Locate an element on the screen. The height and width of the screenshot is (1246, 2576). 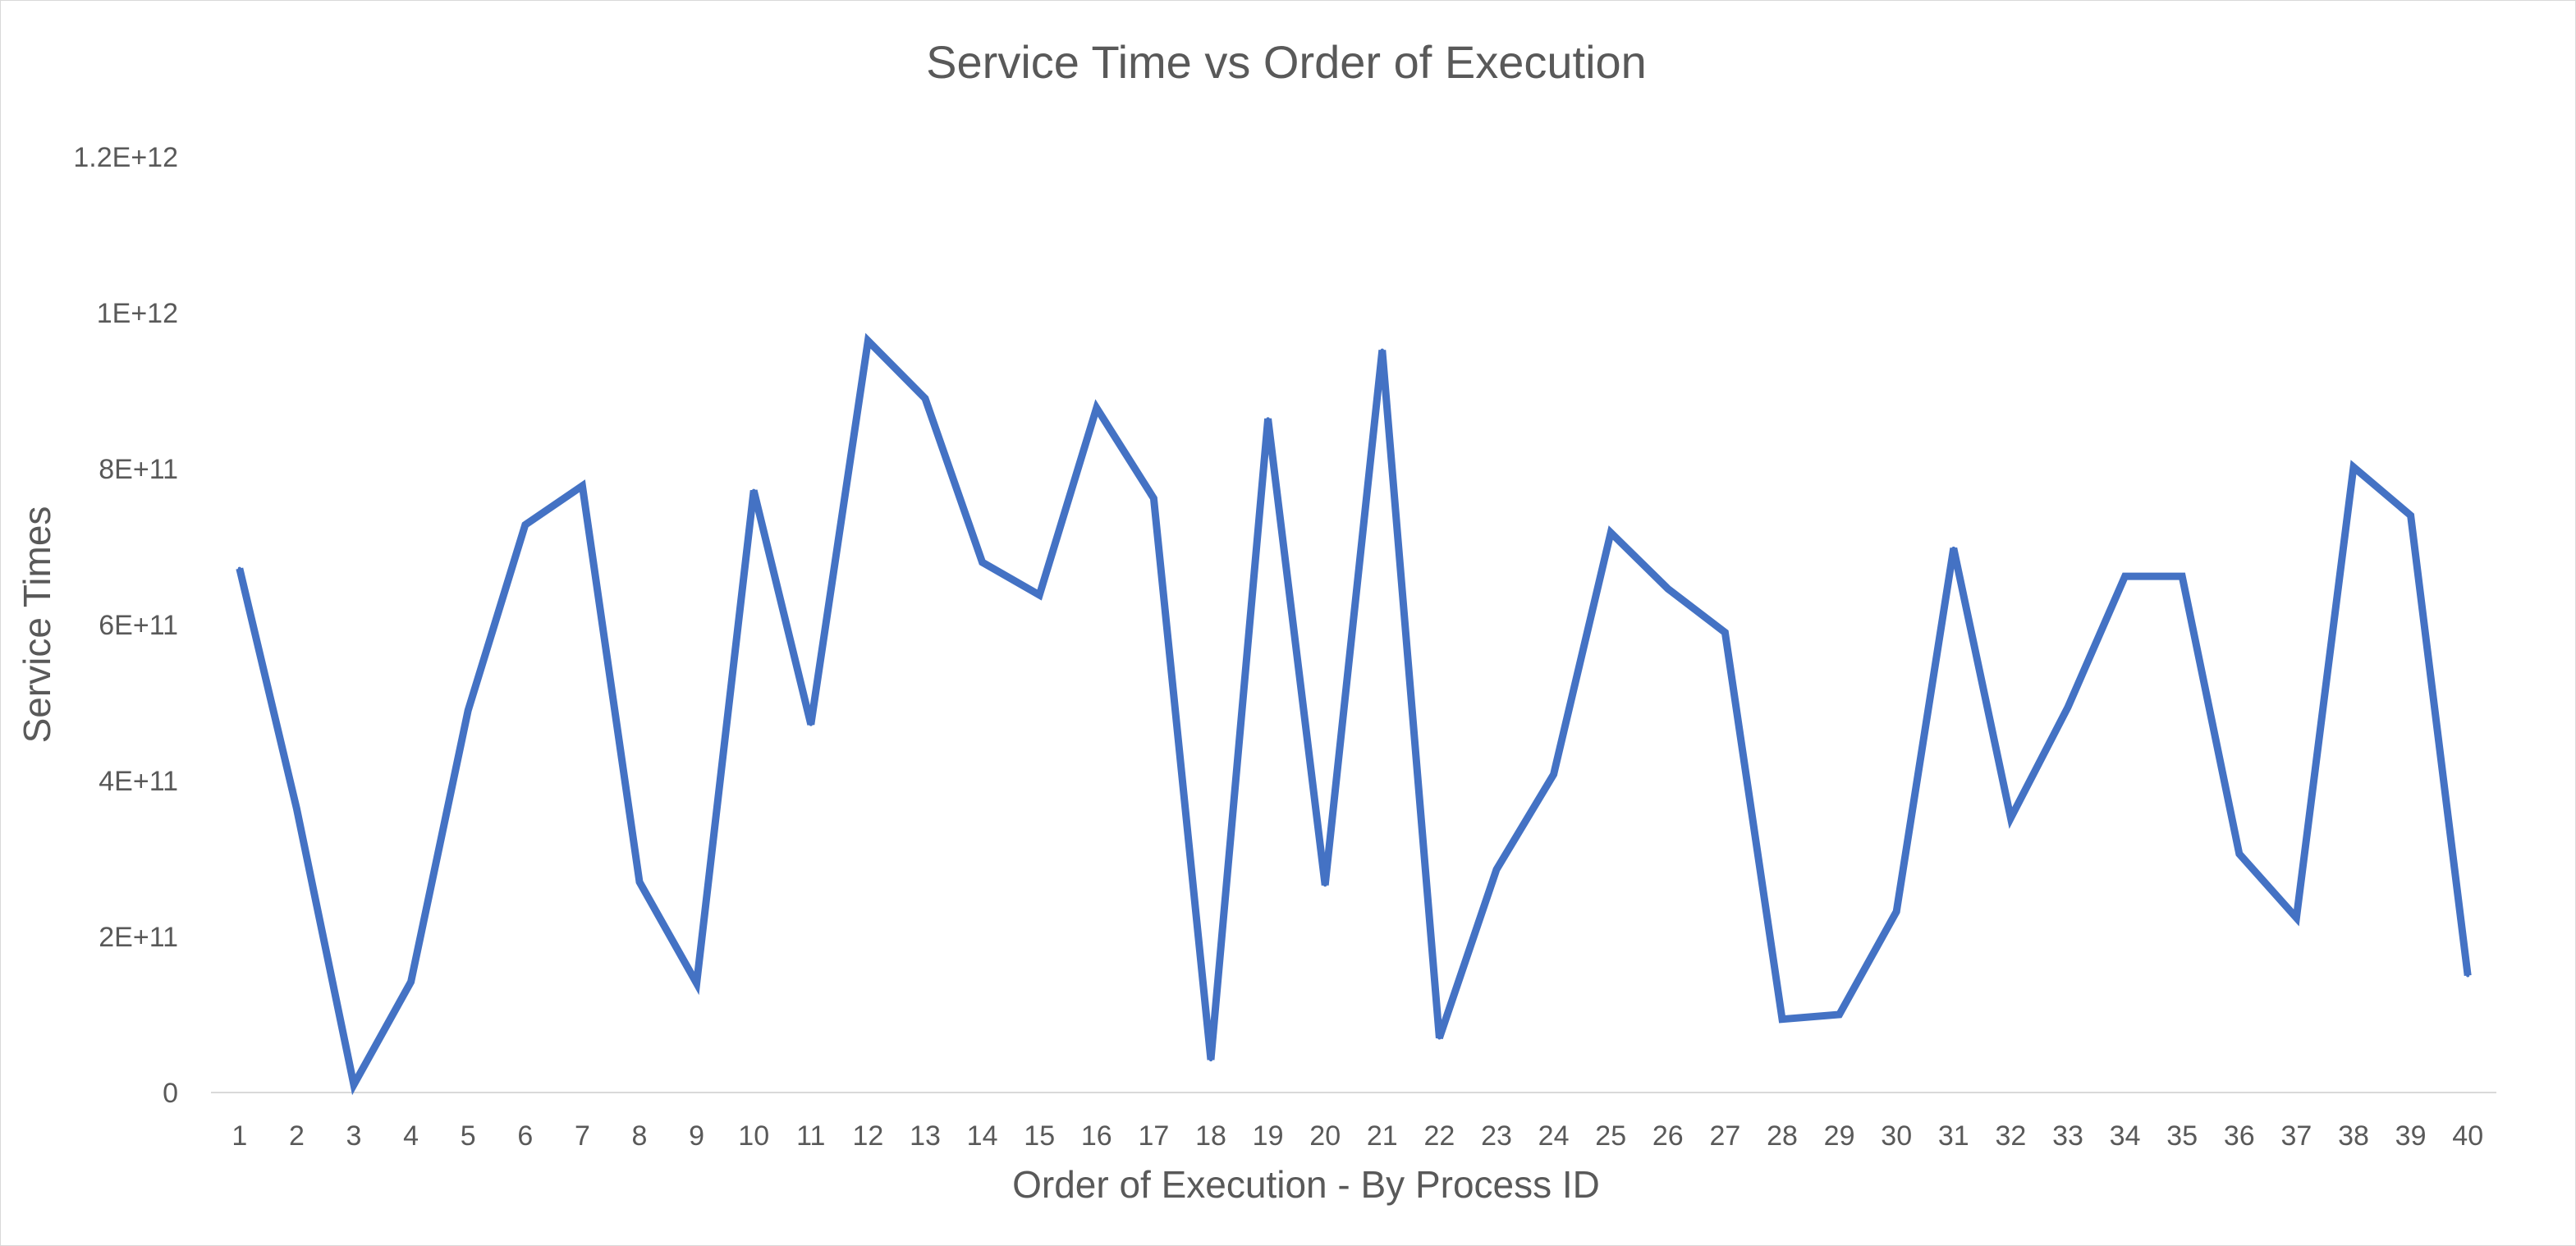
x-tick-label: 36 is located at coordinates (2239, 1136).